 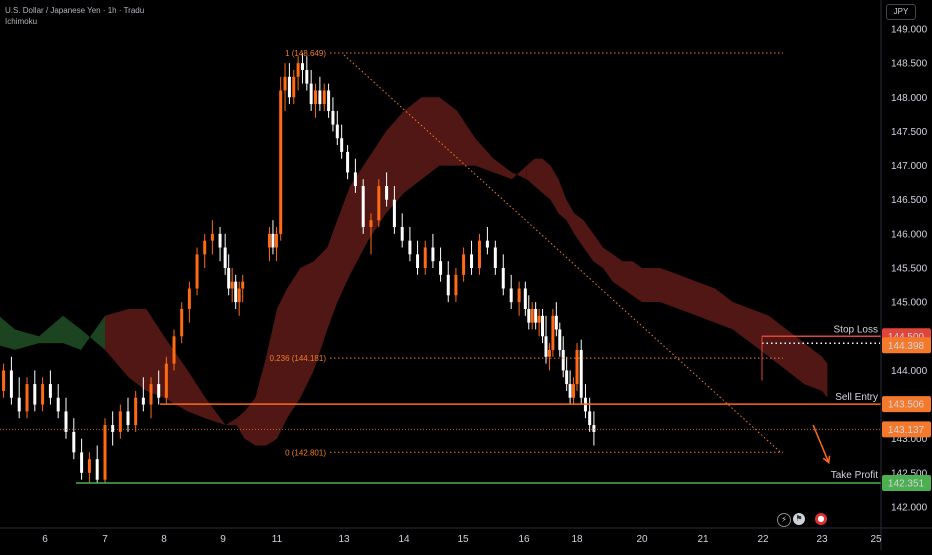 What do you see at coordinates (856, 329) in the screenshot?
I see `level-label-stop-loss: Stop Loss` at bounding box center [856, 329].